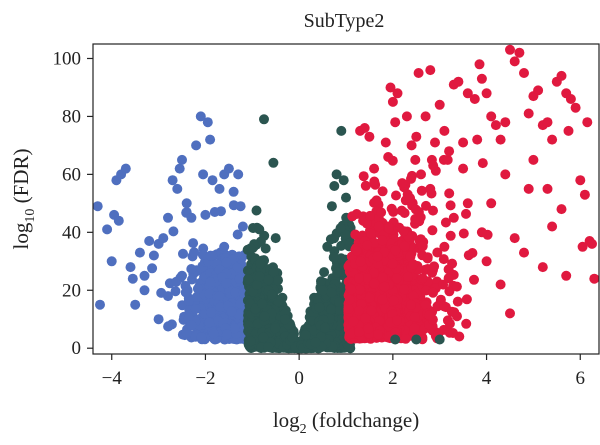 The width and height of the screenshot is (600, 445). What do you see at coordinates (23, 199) in the screenshot?
I see `y-axis-label: log10 (FDR)` at bounding box center [23, 199].